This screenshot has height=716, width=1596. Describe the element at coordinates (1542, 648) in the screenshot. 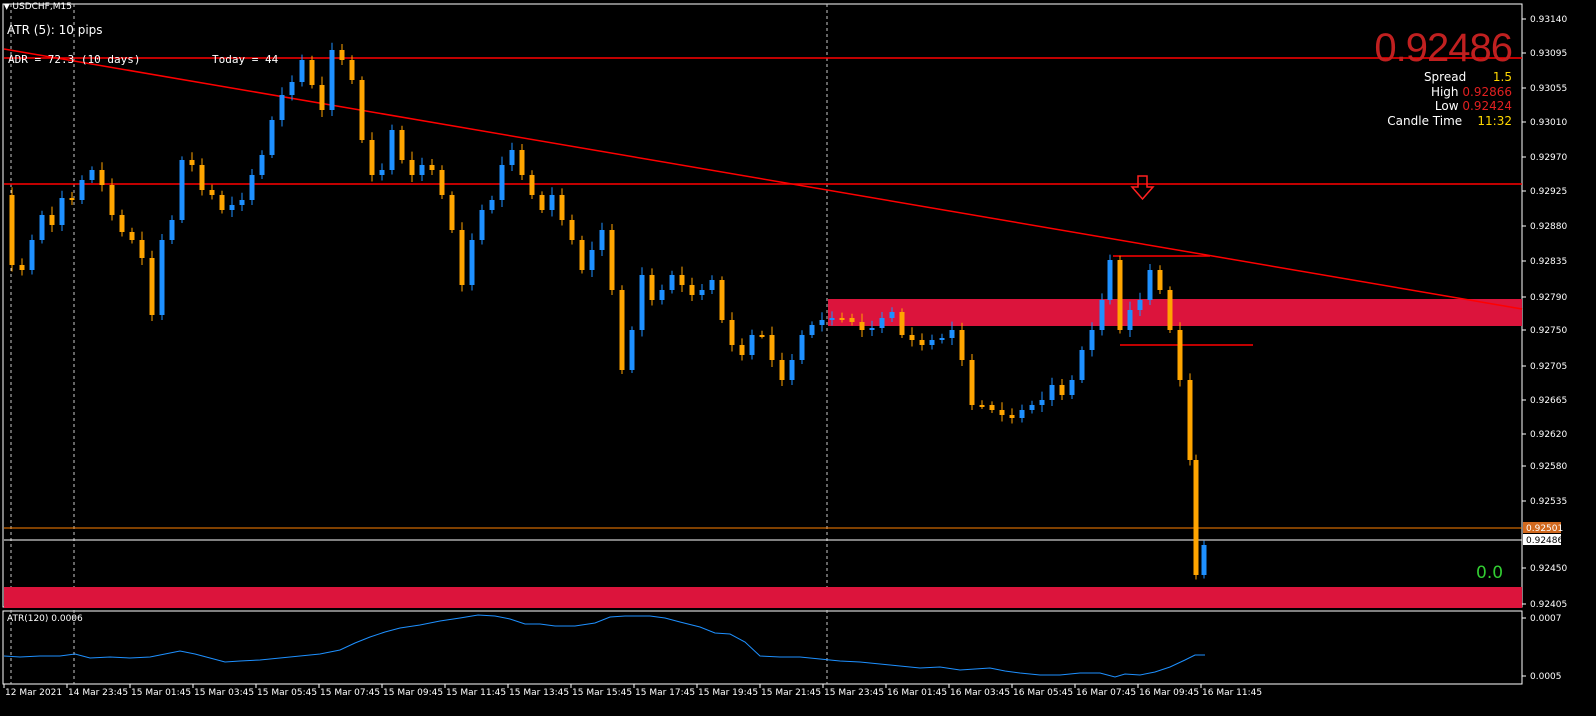

I see `sub-window-axis: 0.0007 0.0005` at that location.